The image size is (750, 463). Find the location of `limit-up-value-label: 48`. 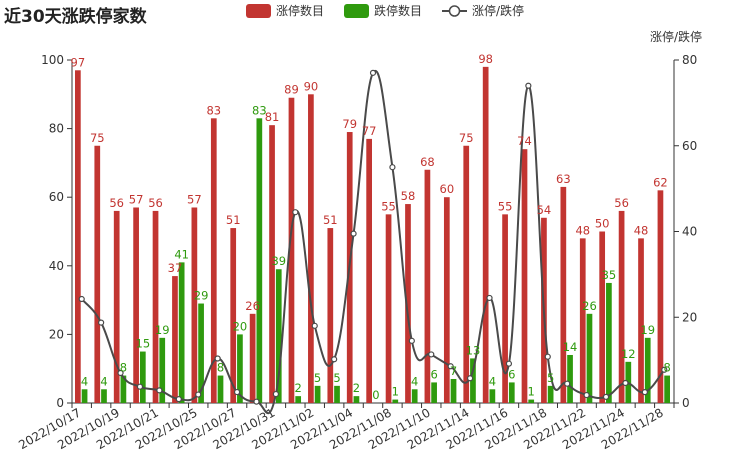

limit-up-value-label: 48 is located at coordinates (641, 230).